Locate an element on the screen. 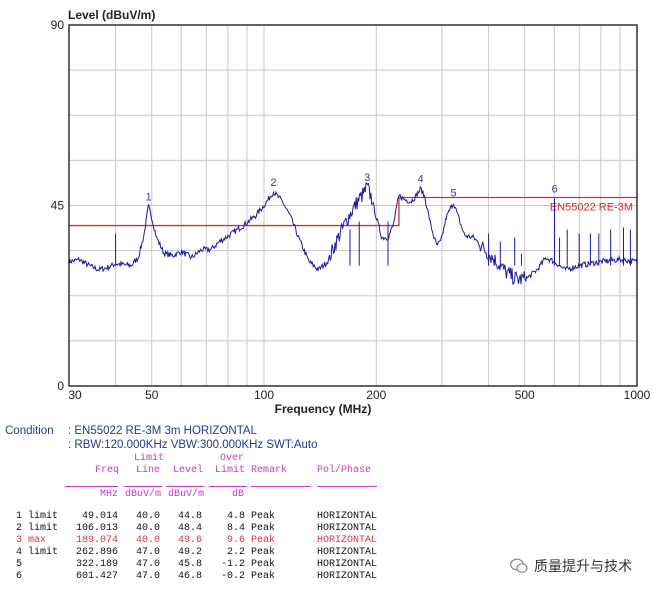 The image size is (652, 594). row-over-limit: -0.2 is located at coordinates (232, 576).